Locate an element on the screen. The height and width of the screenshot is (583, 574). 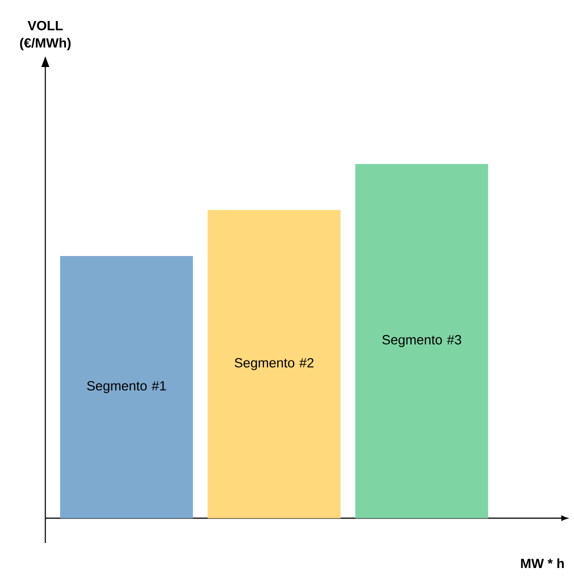
x-tick-label: Segmento #2 is located at coordinates (274, 364).